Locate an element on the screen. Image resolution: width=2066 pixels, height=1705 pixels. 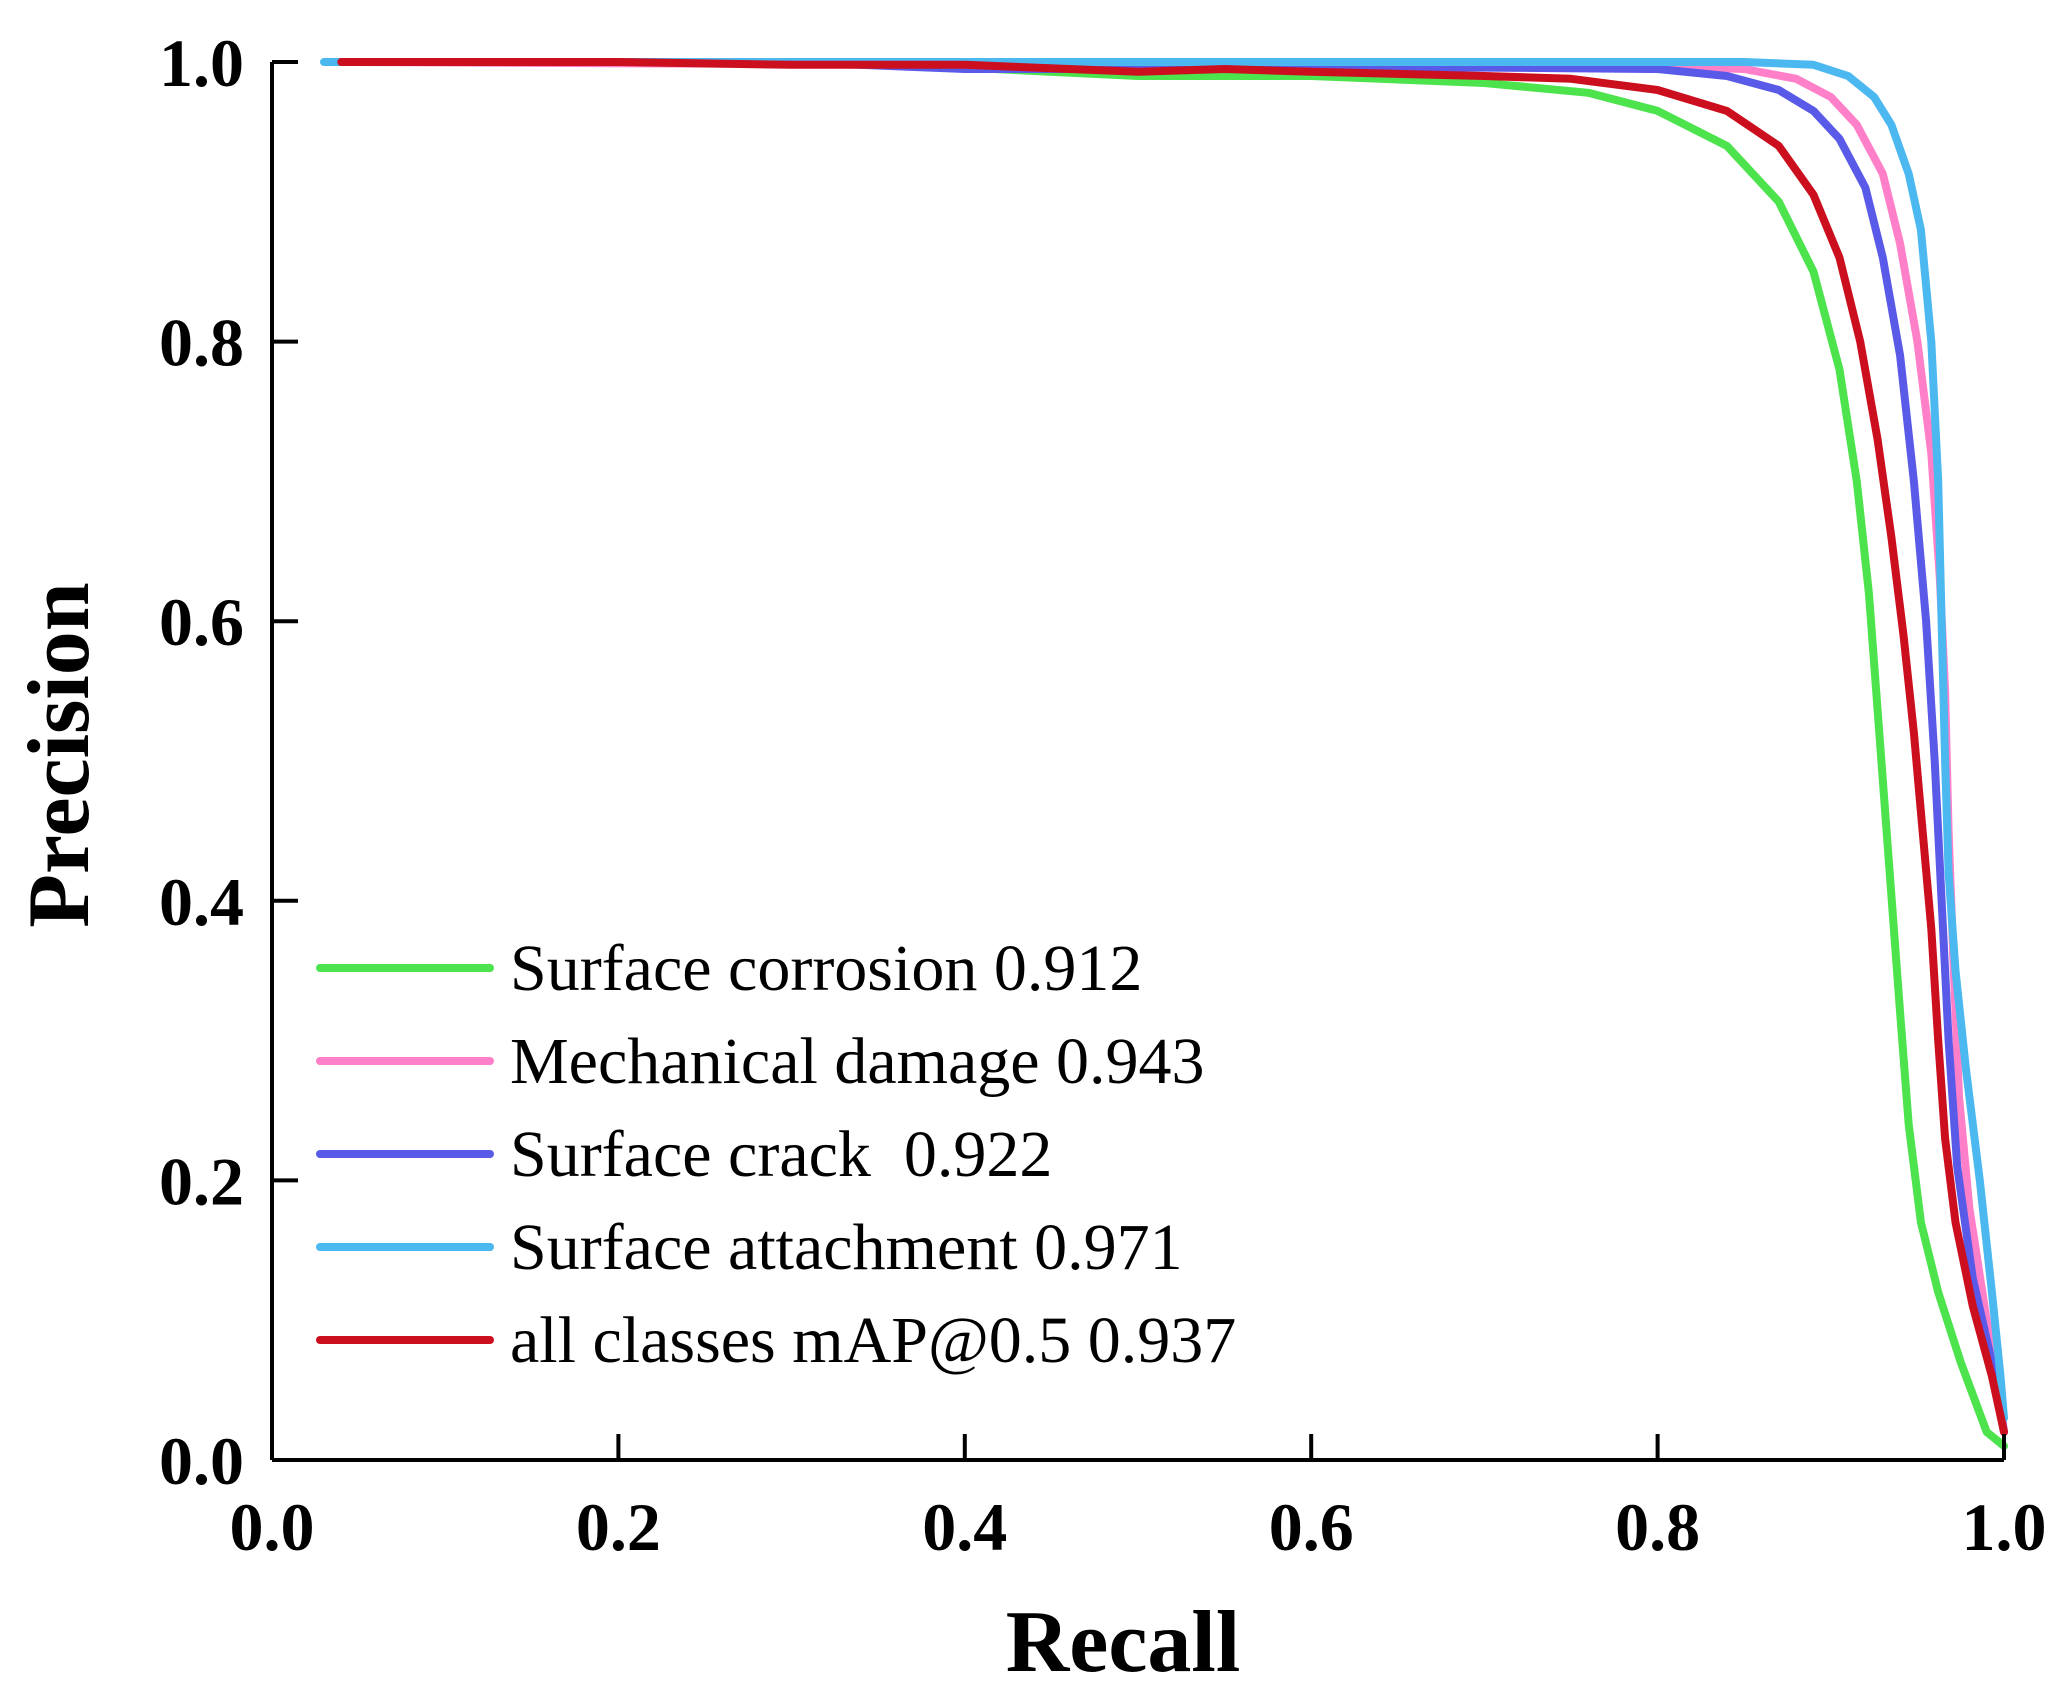
legend-label-3: Surface attachment 0.971 is located at coordinates (846, 1247).